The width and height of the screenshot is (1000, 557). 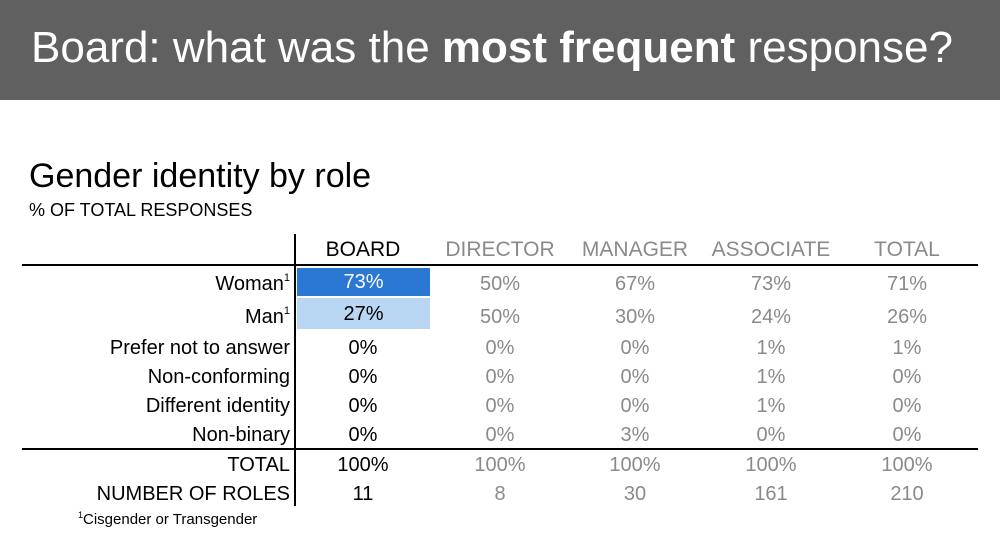 I want to click on row-label: Non-binary, so click(x=156, y=435).